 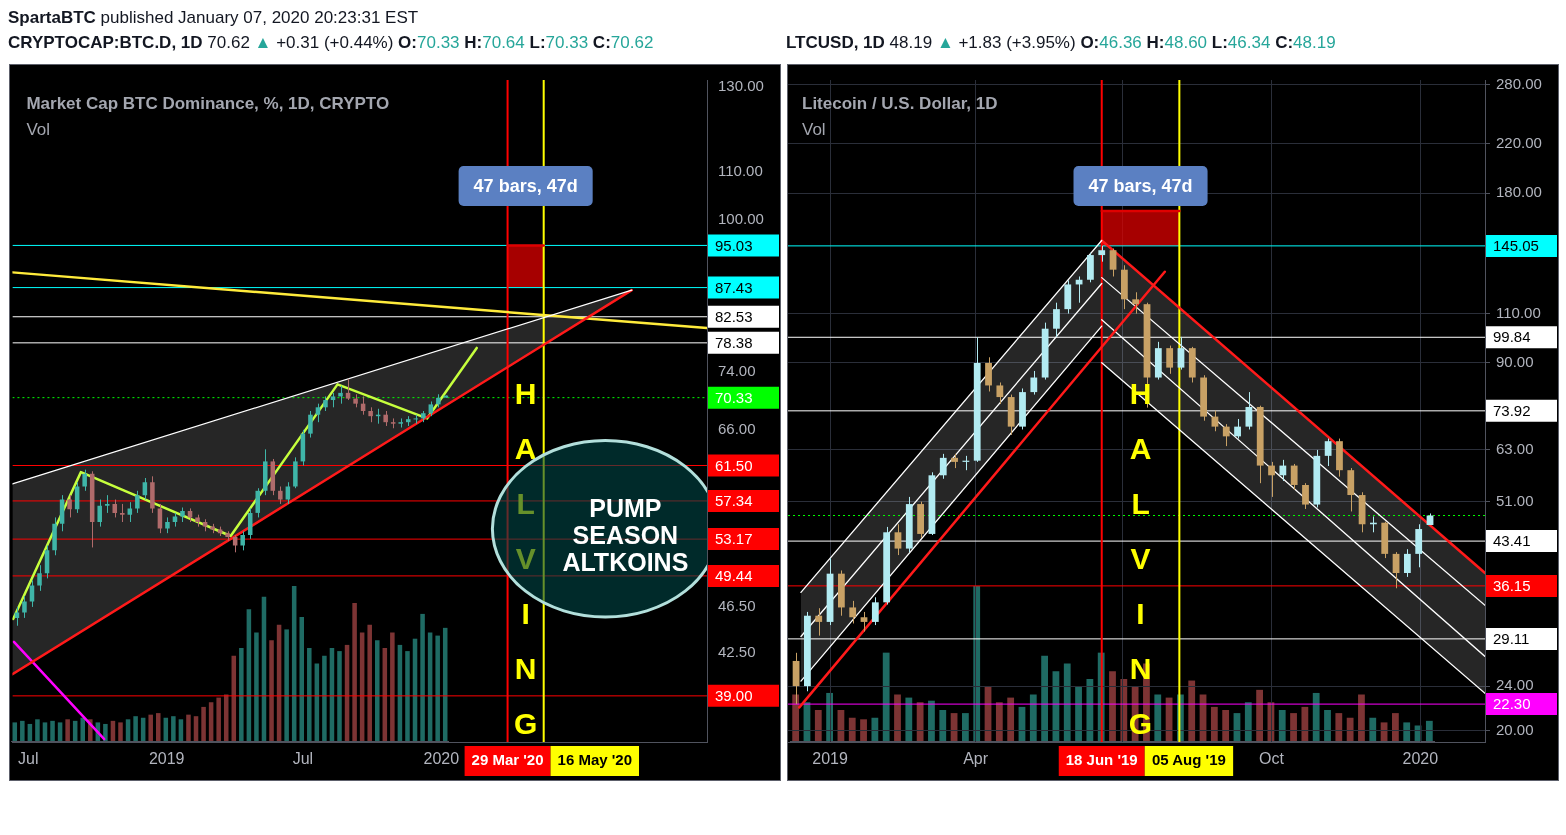 I want to click on chart-title: CRYPTOCAP:BTC.D, 1D, so click(x=105, y=42).